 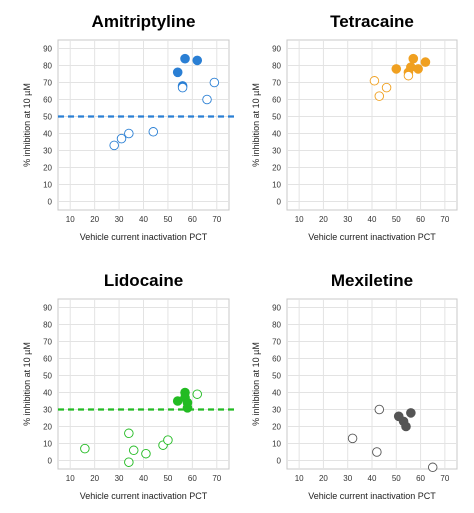 I want to click on chart-title: Amitriptyline, so click(x=143, y=21).